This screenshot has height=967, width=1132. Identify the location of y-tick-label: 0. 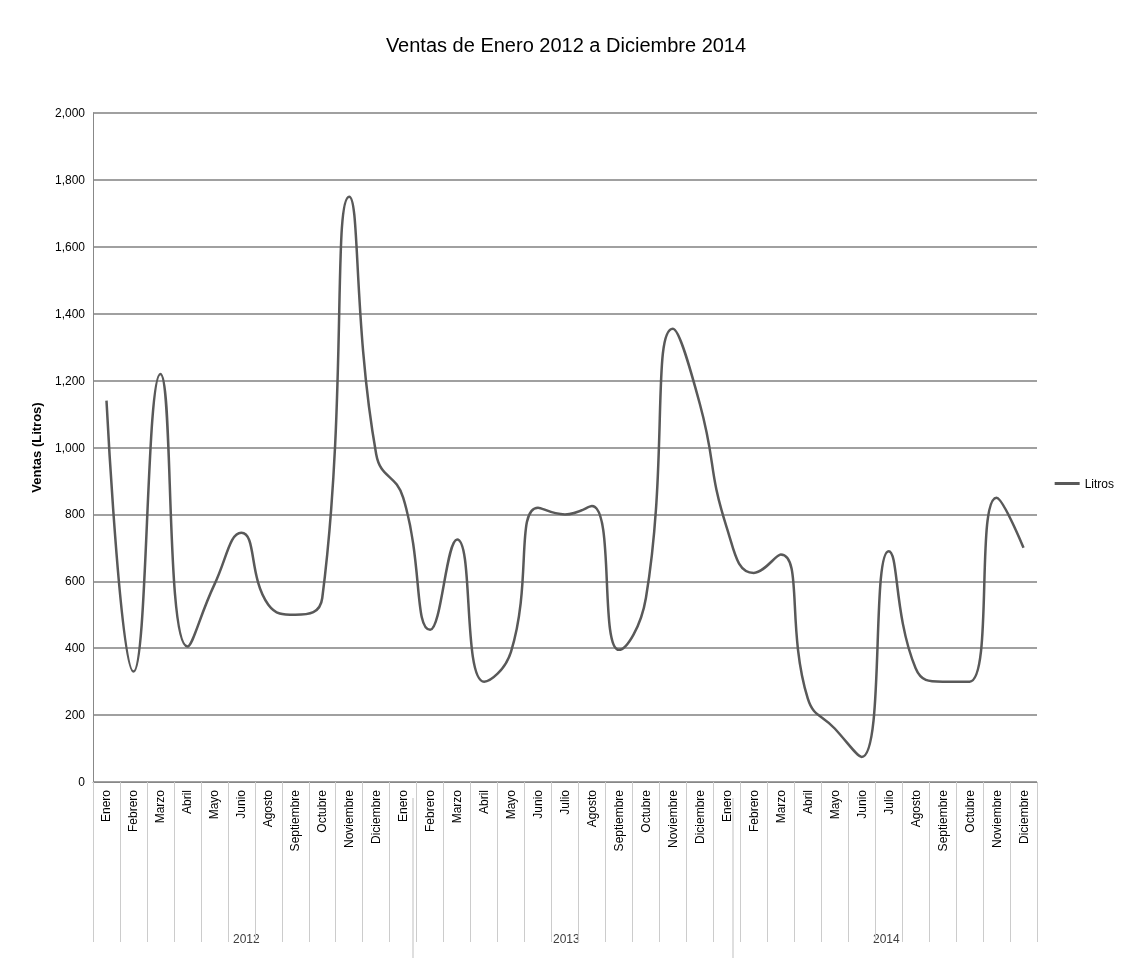
(82, 782).